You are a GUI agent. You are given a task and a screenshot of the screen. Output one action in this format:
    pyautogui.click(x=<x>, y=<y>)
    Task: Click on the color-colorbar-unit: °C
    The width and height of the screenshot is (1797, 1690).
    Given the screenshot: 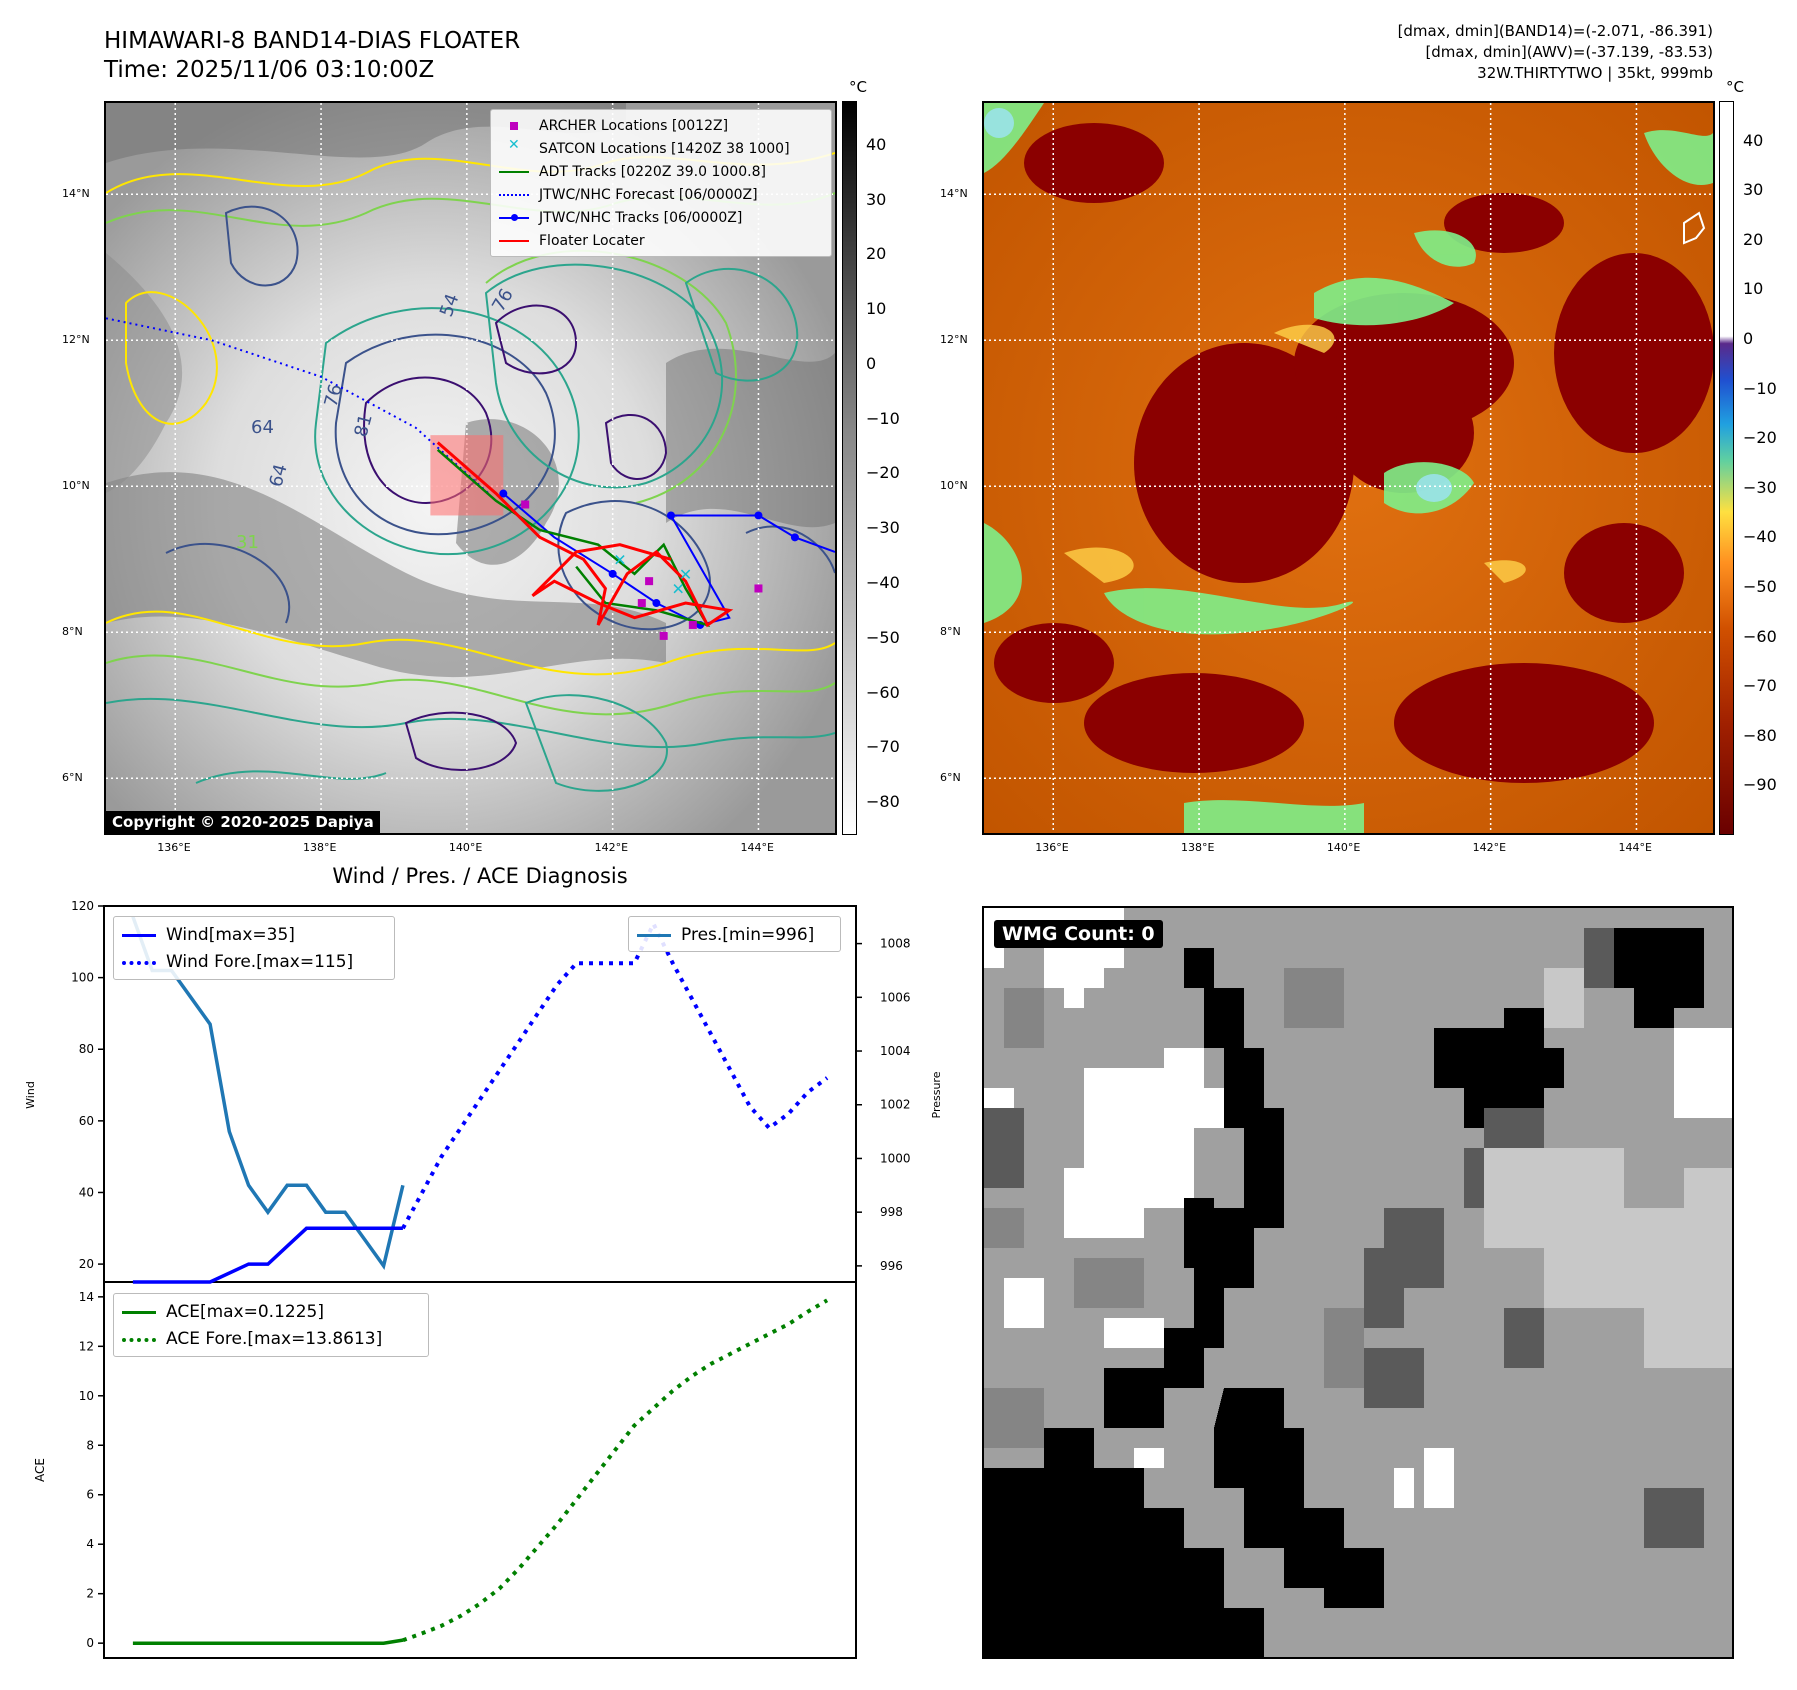 What is the action you would take?
    pyautogui.click(x=1735, y=87)
    